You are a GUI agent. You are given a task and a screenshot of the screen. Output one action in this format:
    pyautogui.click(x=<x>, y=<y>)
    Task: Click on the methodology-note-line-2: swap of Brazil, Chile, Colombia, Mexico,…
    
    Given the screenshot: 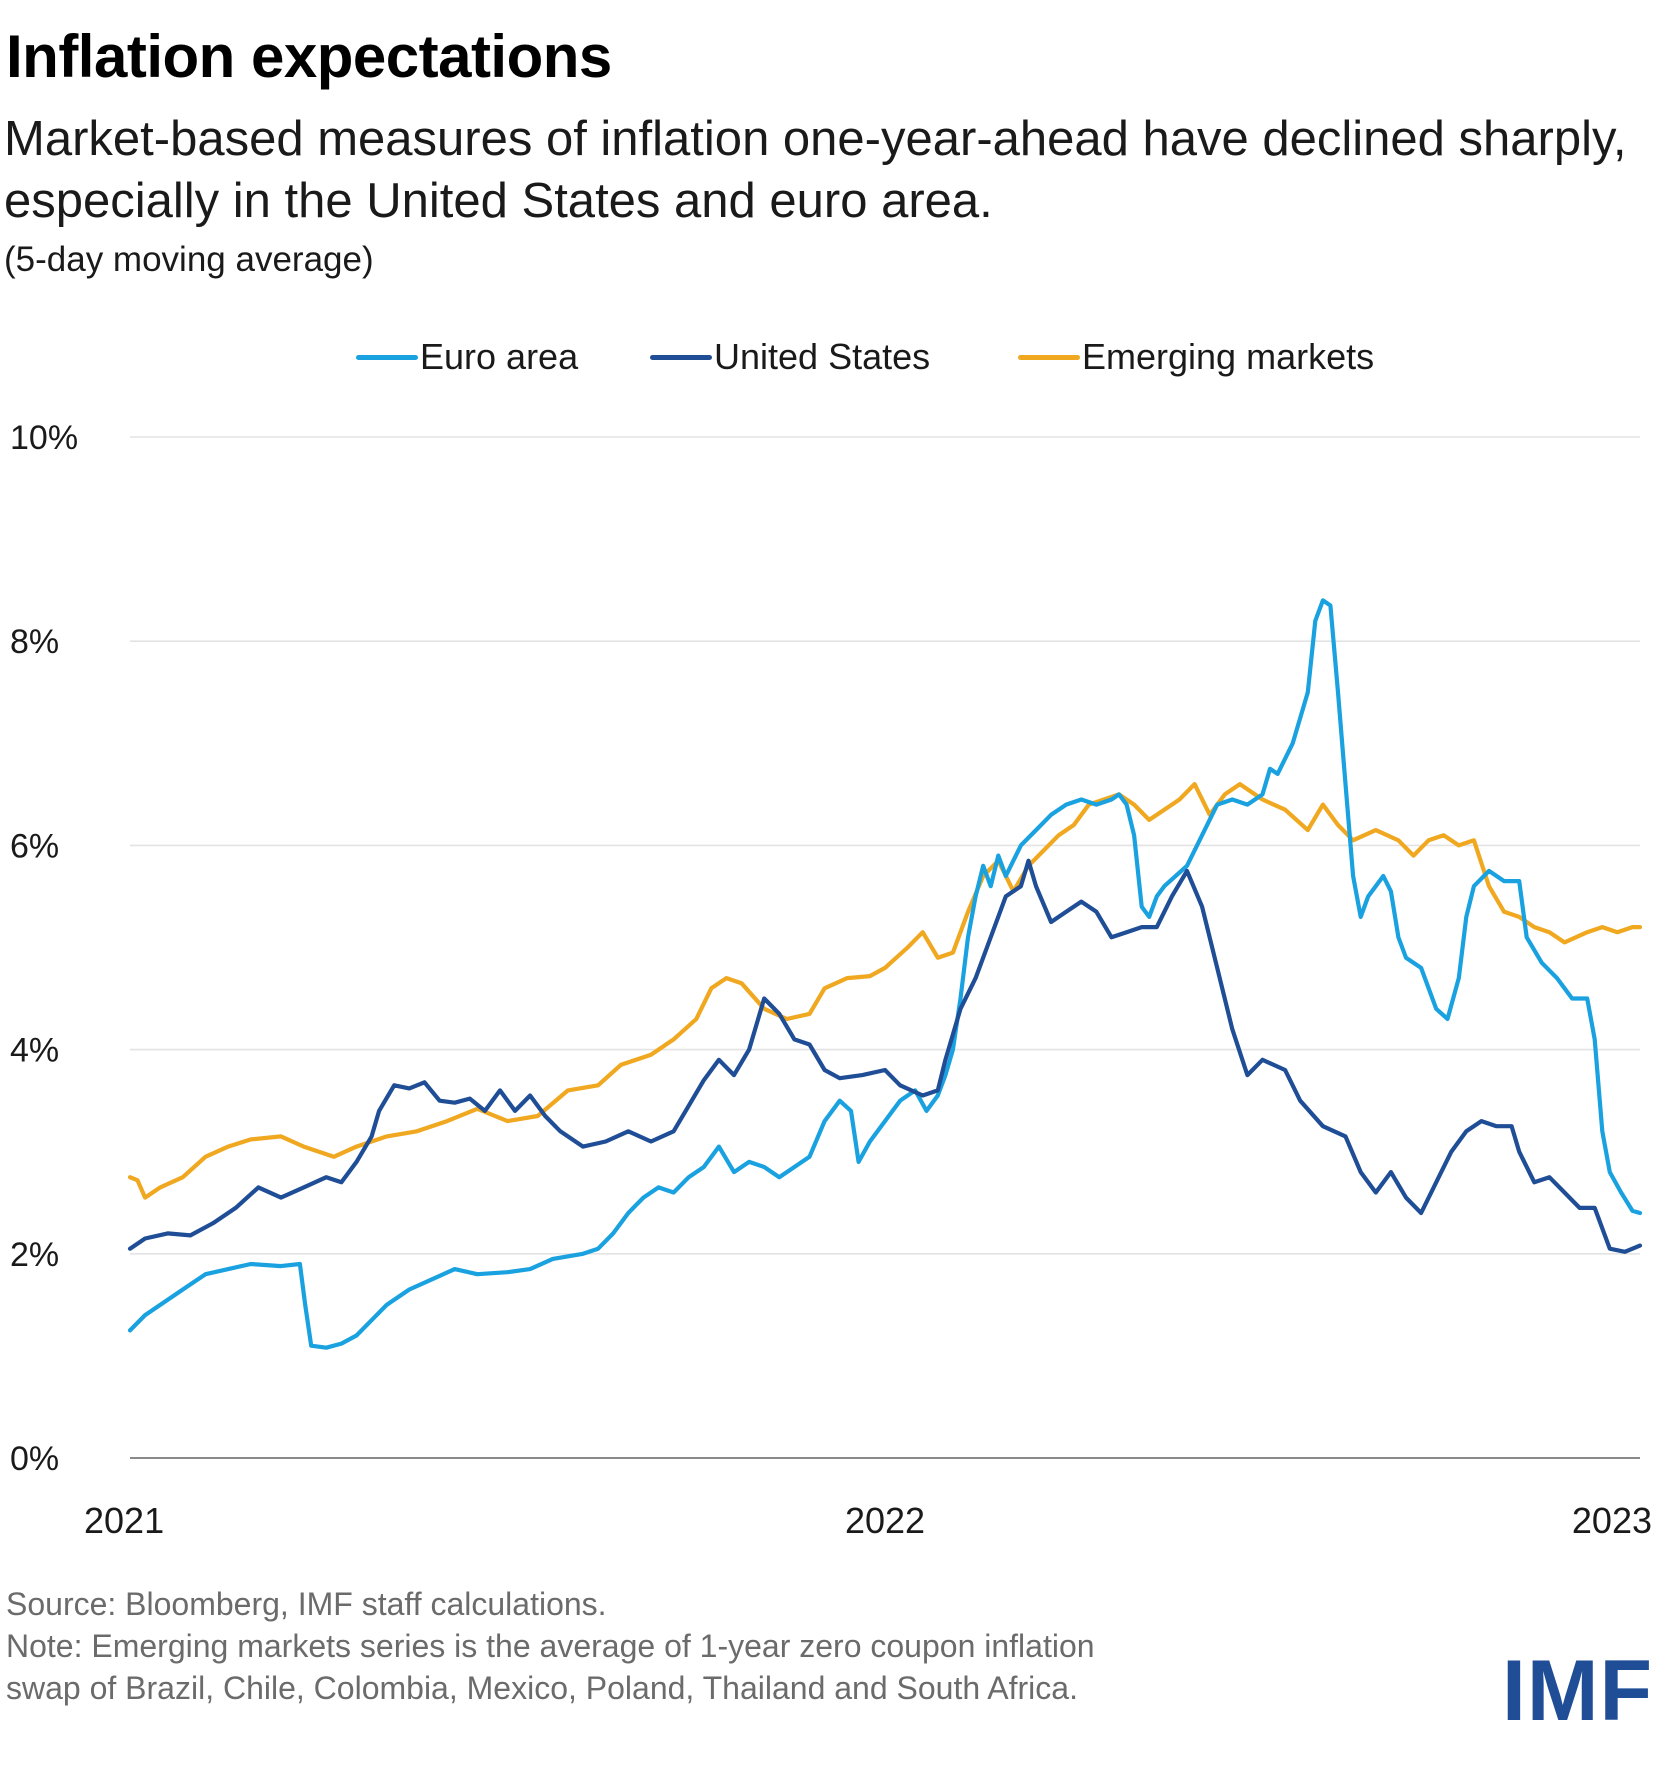 What is the action you would take?
    pyautogui.click(x=542, y=1688)
    